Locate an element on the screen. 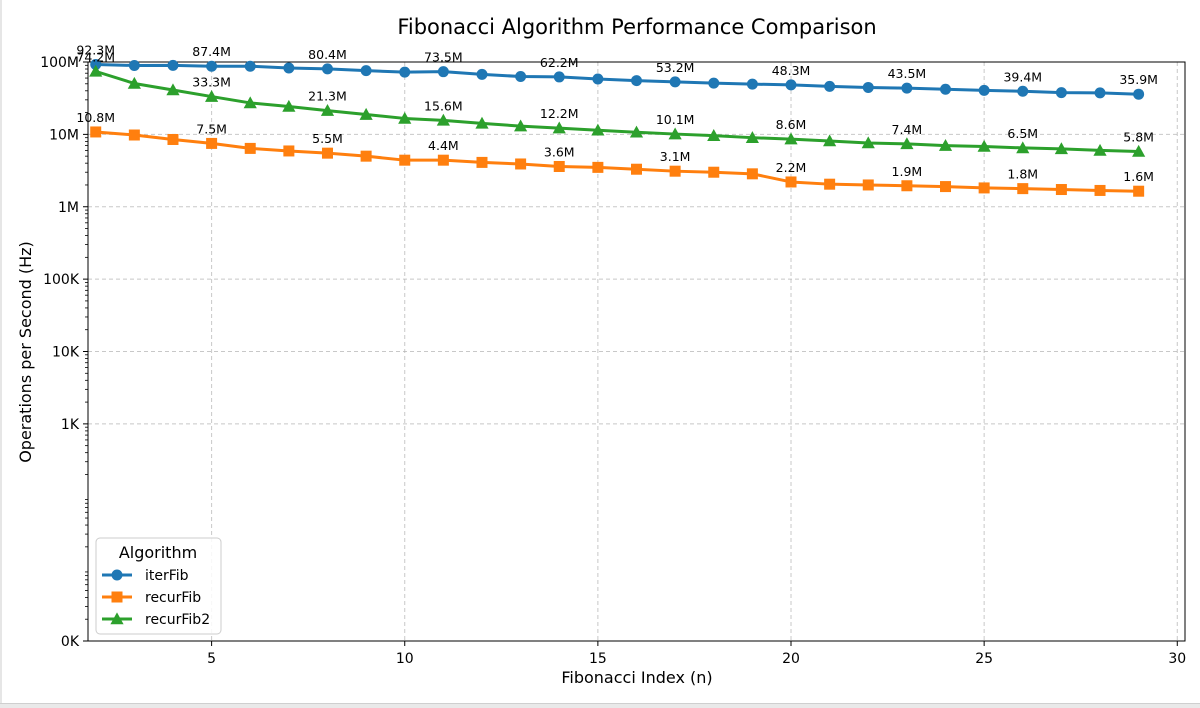  y-tick-label: 10K is located at coordinates (66, 353).